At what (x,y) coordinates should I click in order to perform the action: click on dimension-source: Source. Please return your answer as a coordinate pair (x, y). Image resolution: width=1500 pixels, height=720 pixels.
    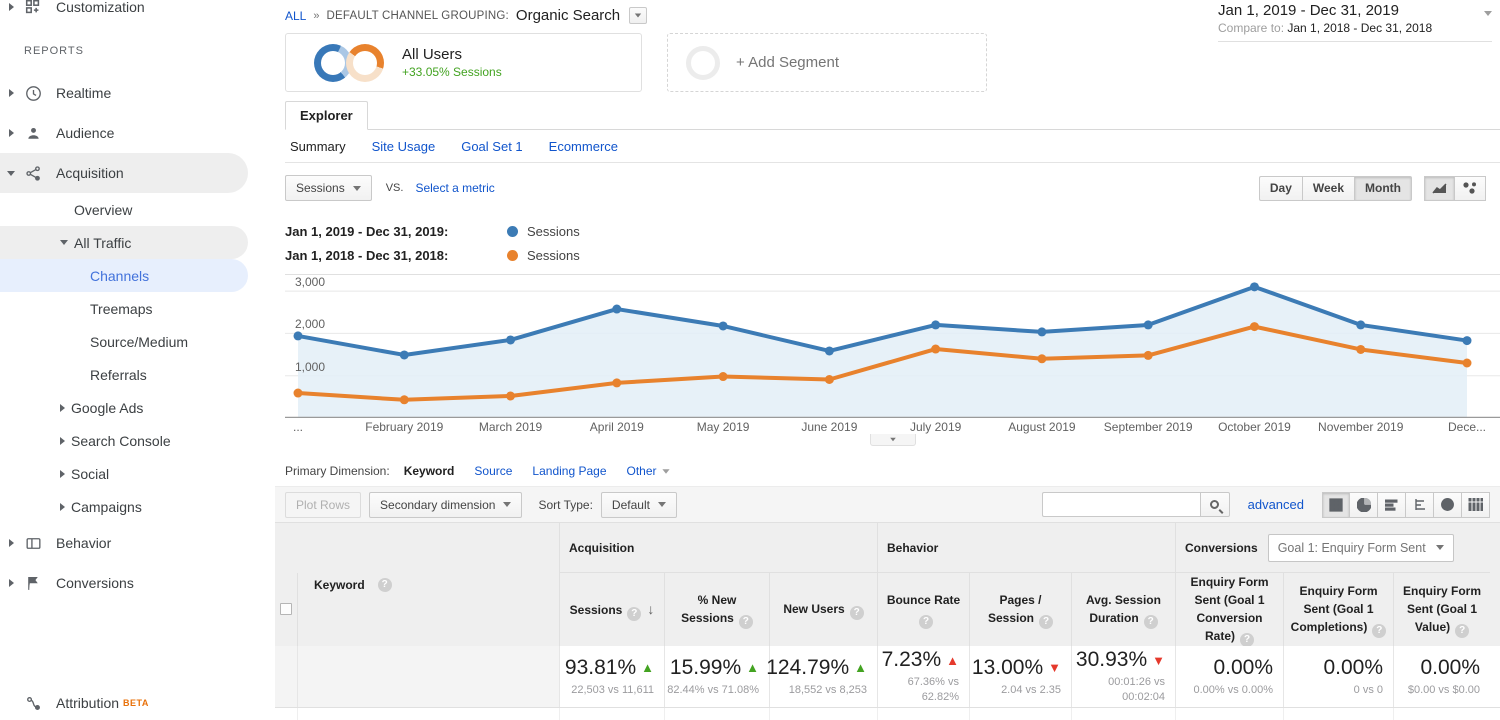
    Looking at the image, I should click on (493, 471).